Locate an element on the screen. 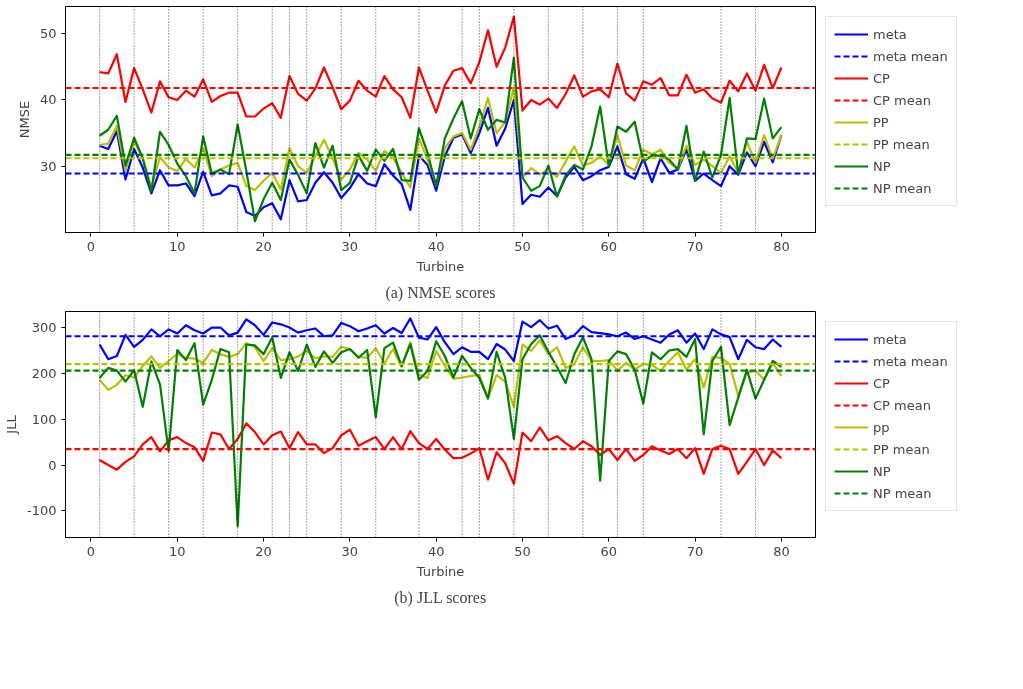 This screenshot has height=689, width=1023. y-tick-label: 100 is located at coordinates (44, 419).